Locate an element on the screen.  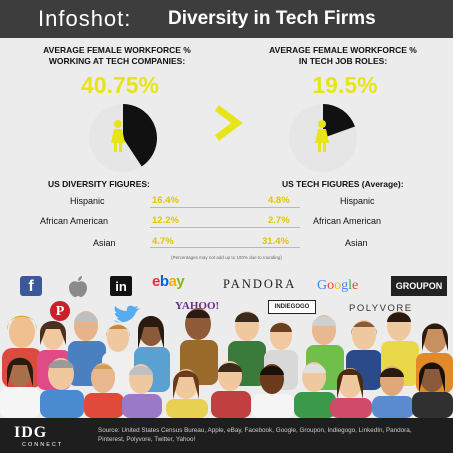
groupon-logo: GROUPON is located at coordinates (419, 286).